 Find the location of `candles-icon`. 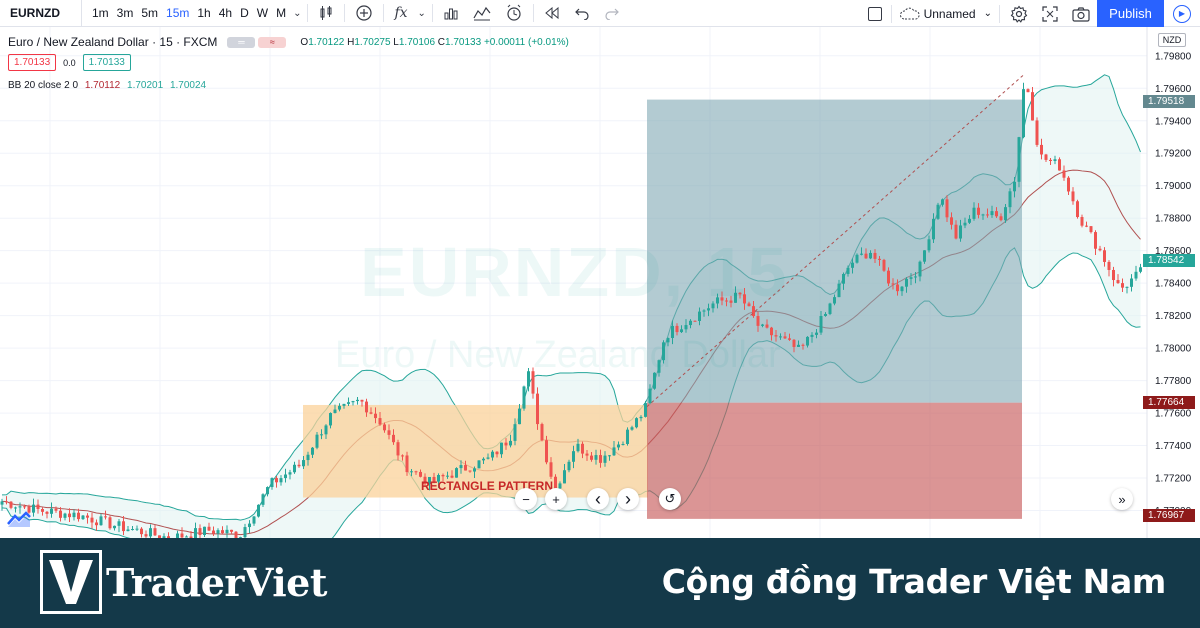

candles-icon is located at coordinates (326, 13).